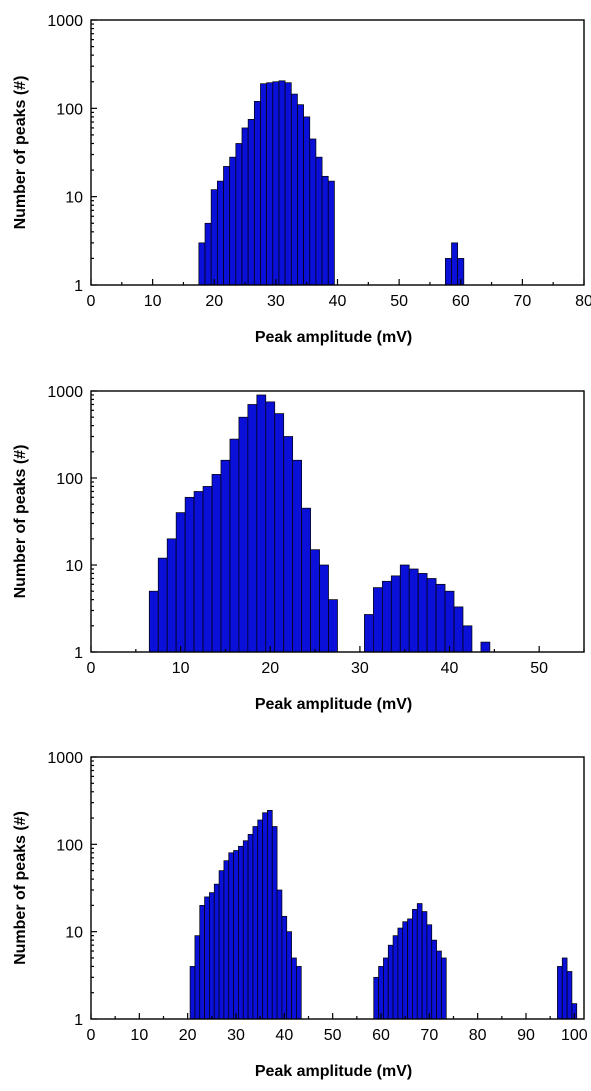 The height and width of the screenshot is (1091, 591). I want to click on x-tick-label: 80, so click(478, 1035).